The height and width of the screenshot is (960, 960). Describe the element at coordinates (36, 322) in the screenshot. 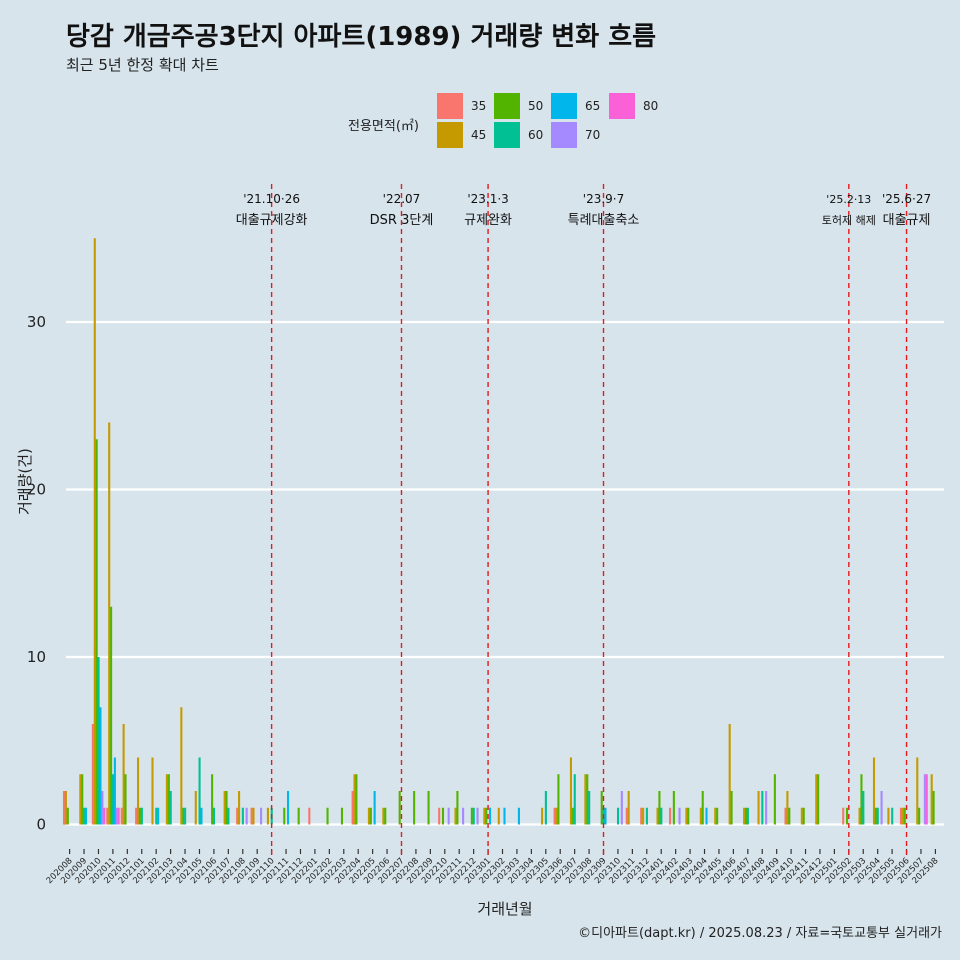

I see `y-tick-label-30: 30` at that location.